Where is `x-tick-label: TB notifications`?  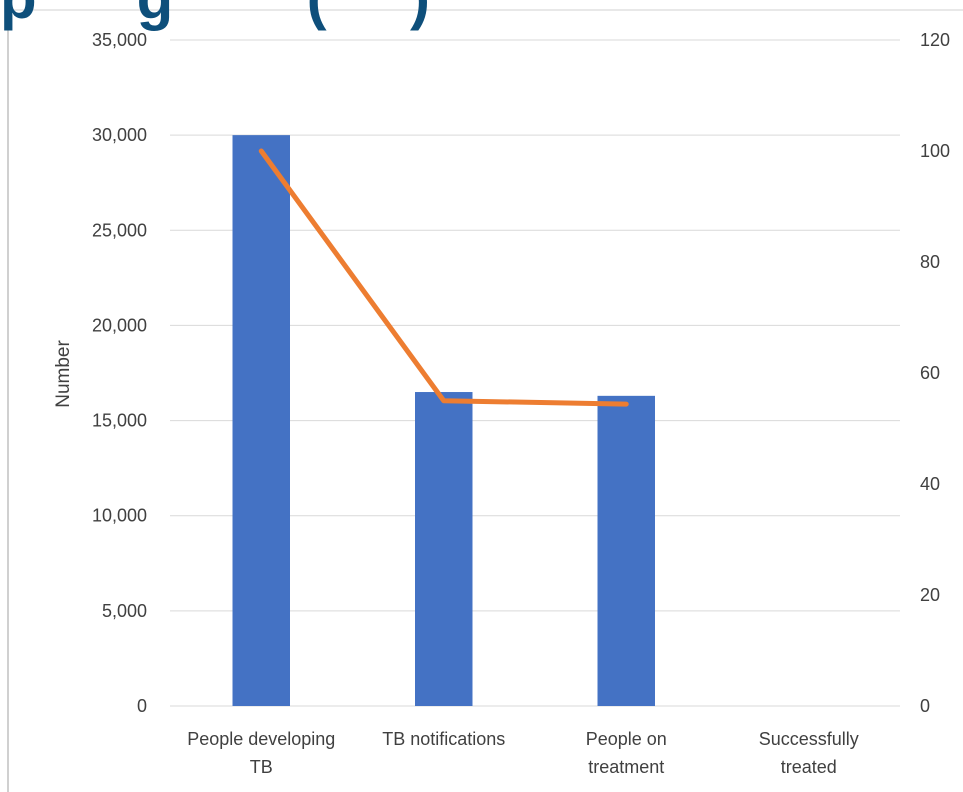 x-tick-label: TB notifications is located at coordinates (443, 739).